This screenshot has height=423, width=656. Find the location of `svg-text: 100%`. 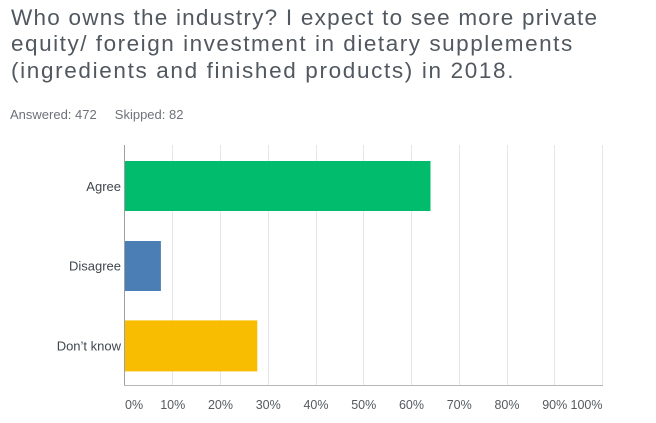

svg-text: 100% is located at coordinates (587, 405).